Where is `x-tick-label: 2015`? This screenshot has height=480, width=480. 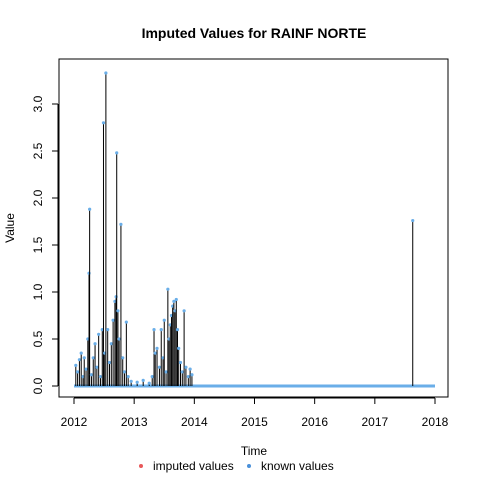 x-tick-label: 2015 is located at coordinates (254, 422).